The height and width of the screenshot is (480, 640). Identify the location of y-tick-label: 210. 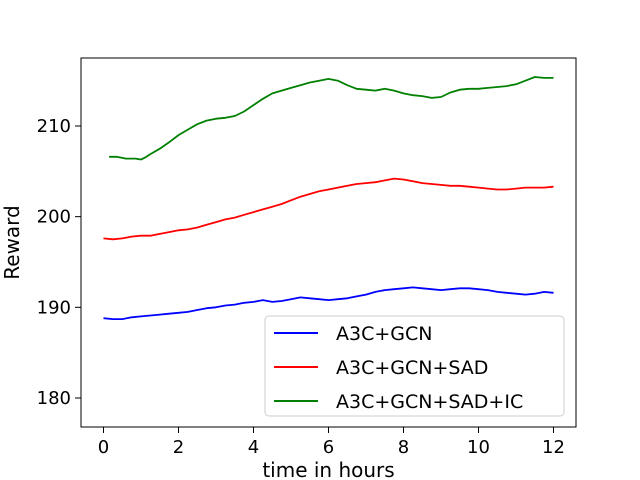
(54, 126).